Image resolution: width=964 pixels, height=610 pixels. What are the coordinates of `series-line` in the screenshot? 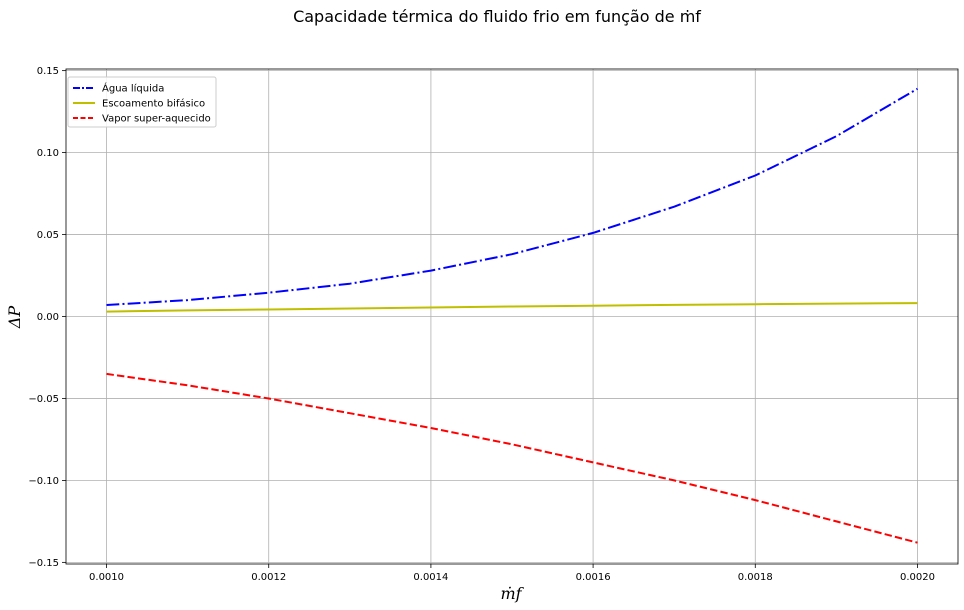 It's located at (512, 307).